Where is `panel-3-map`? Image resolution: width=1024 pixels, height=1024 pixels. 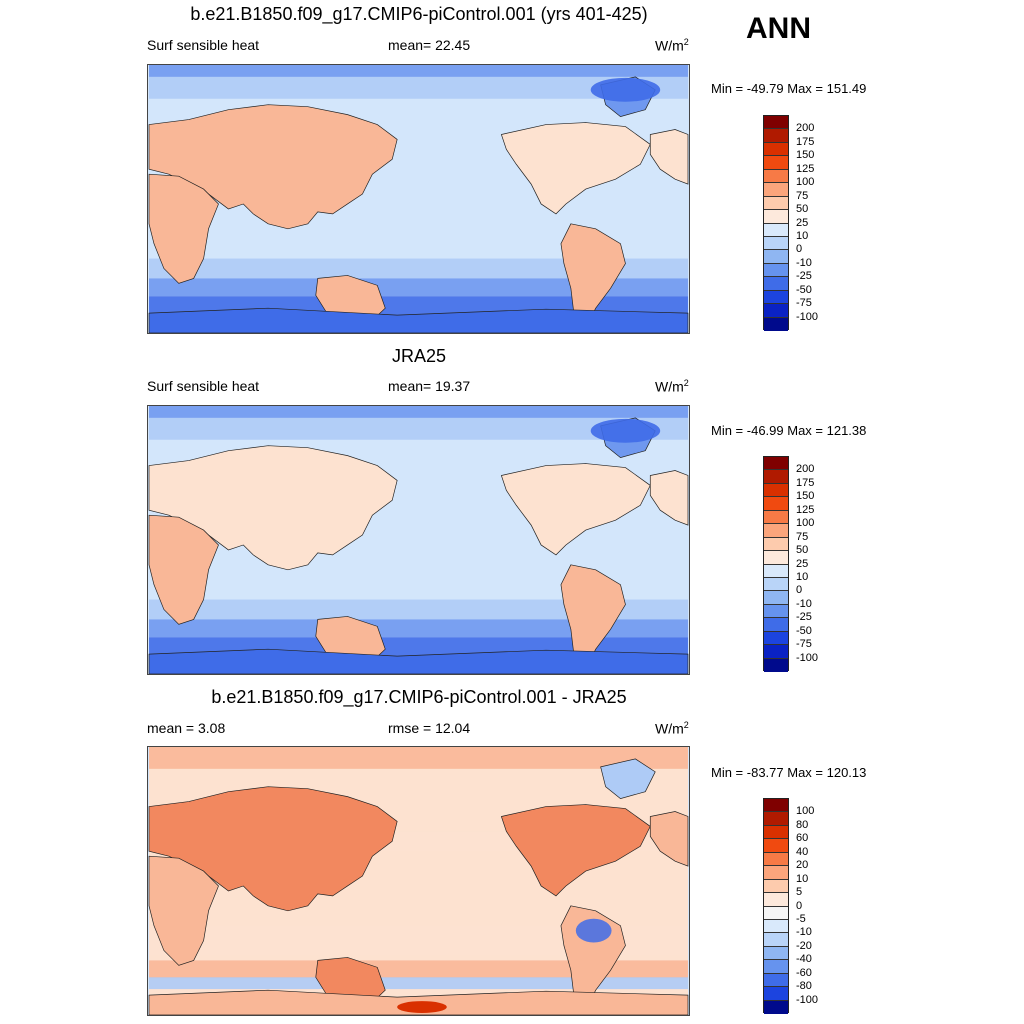
panel-3-map is located at coordinates (418, 881).